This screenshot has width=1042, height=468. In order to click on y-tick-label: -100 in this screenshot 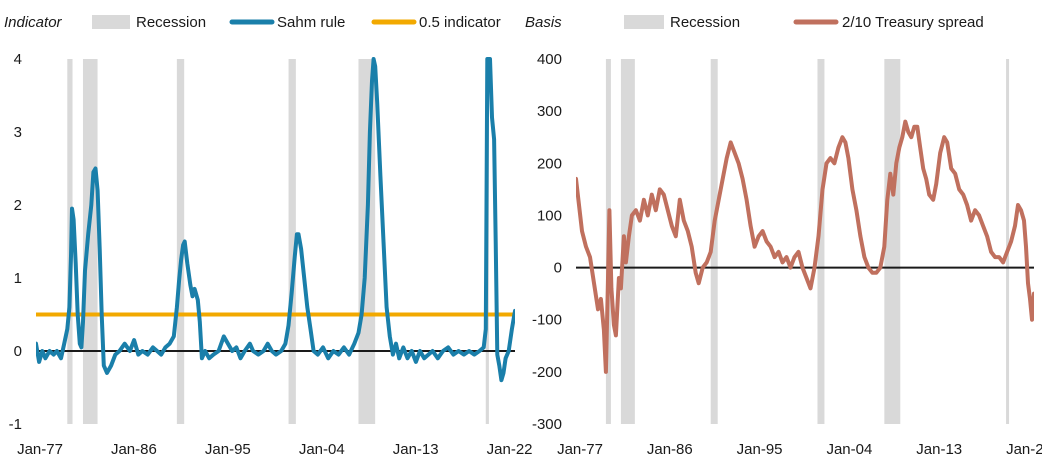, I will do `click(547, 320)`.